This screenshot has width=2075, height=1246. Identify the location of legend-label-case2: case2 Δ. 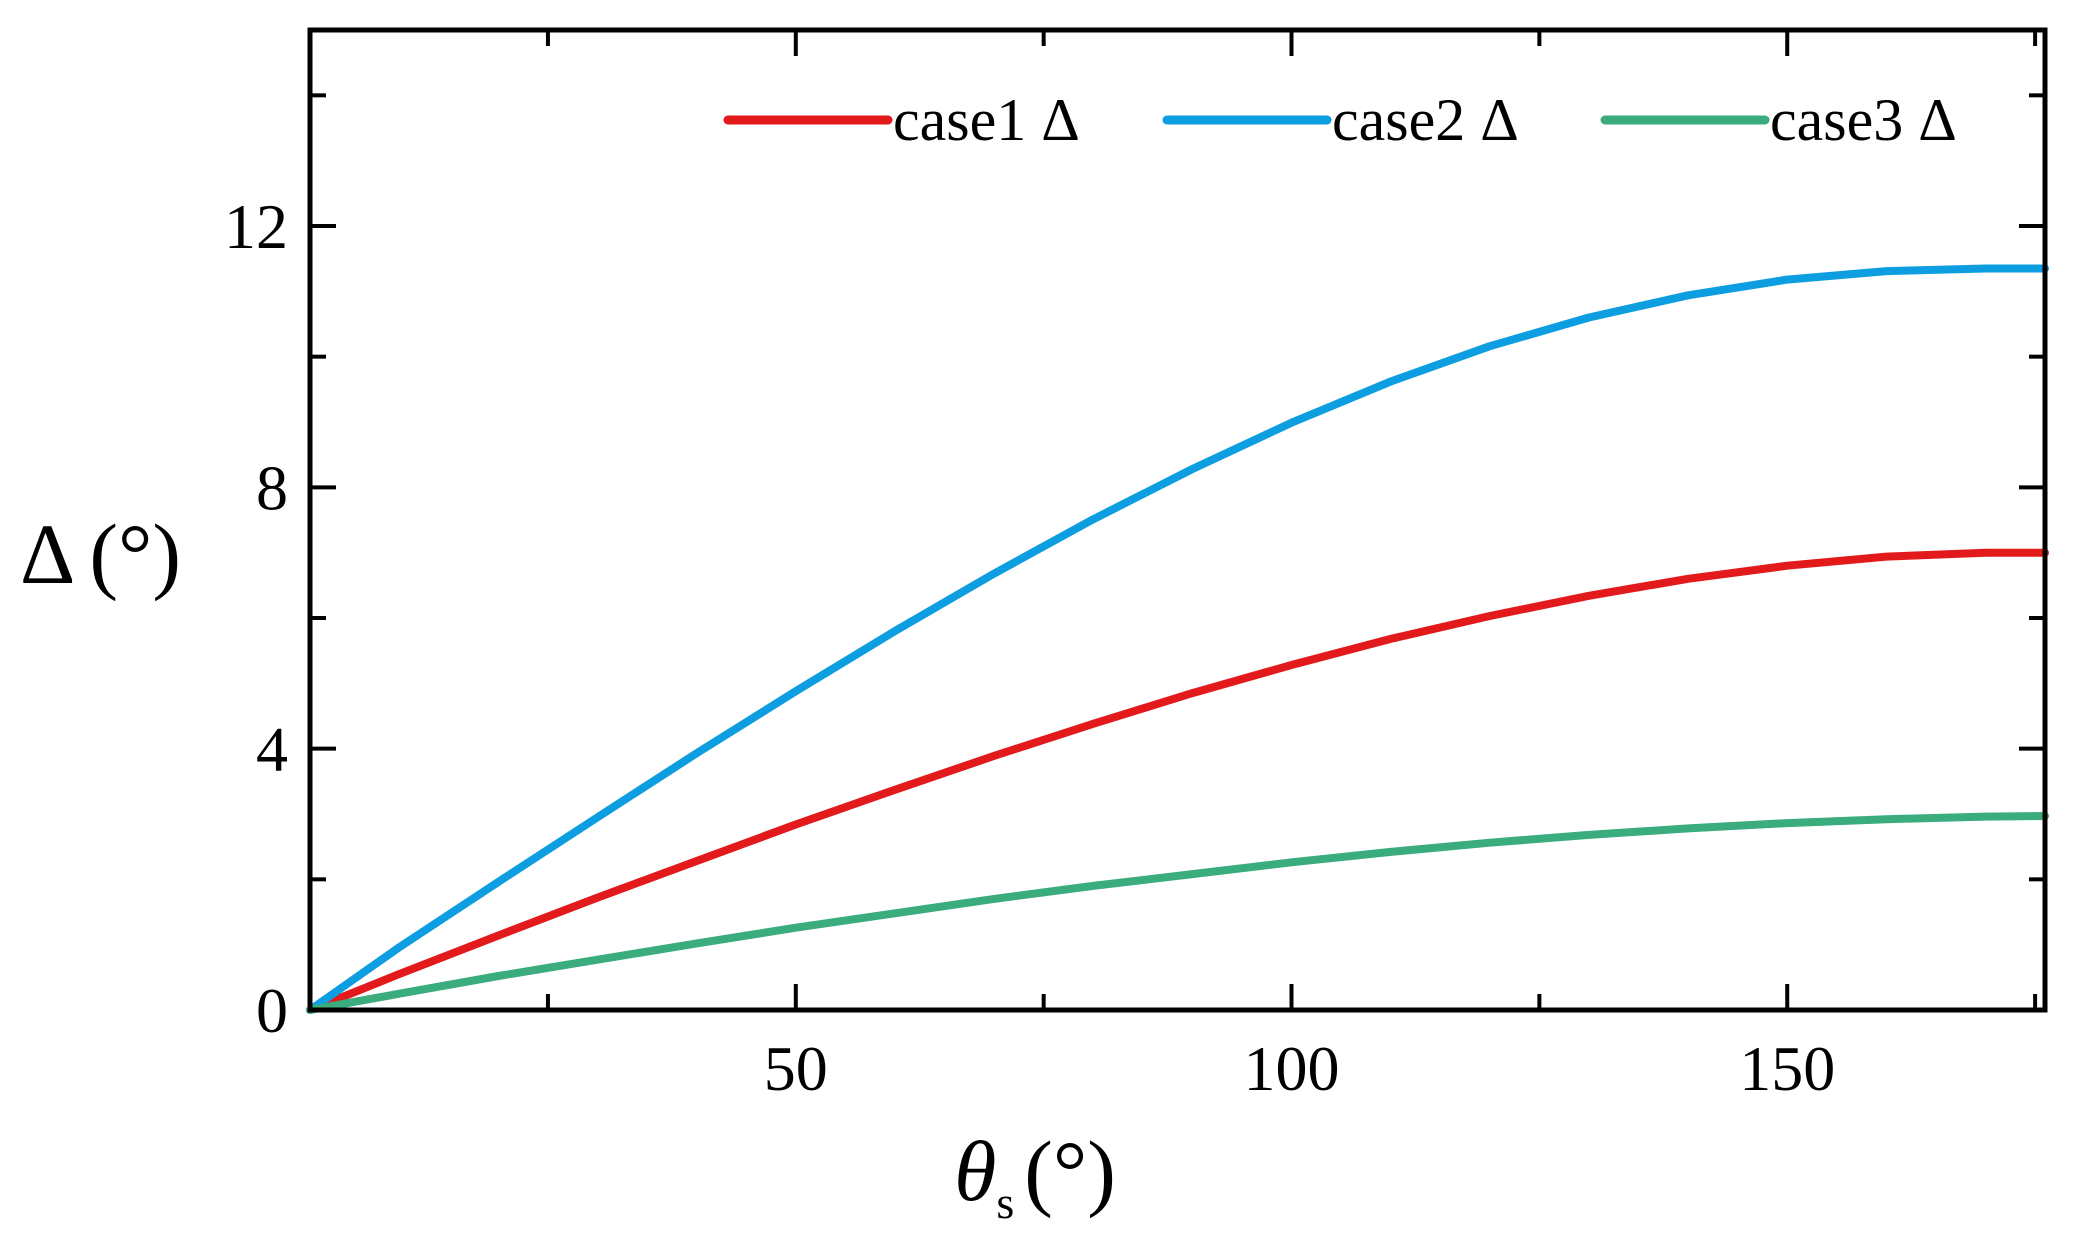
(1425, 120).